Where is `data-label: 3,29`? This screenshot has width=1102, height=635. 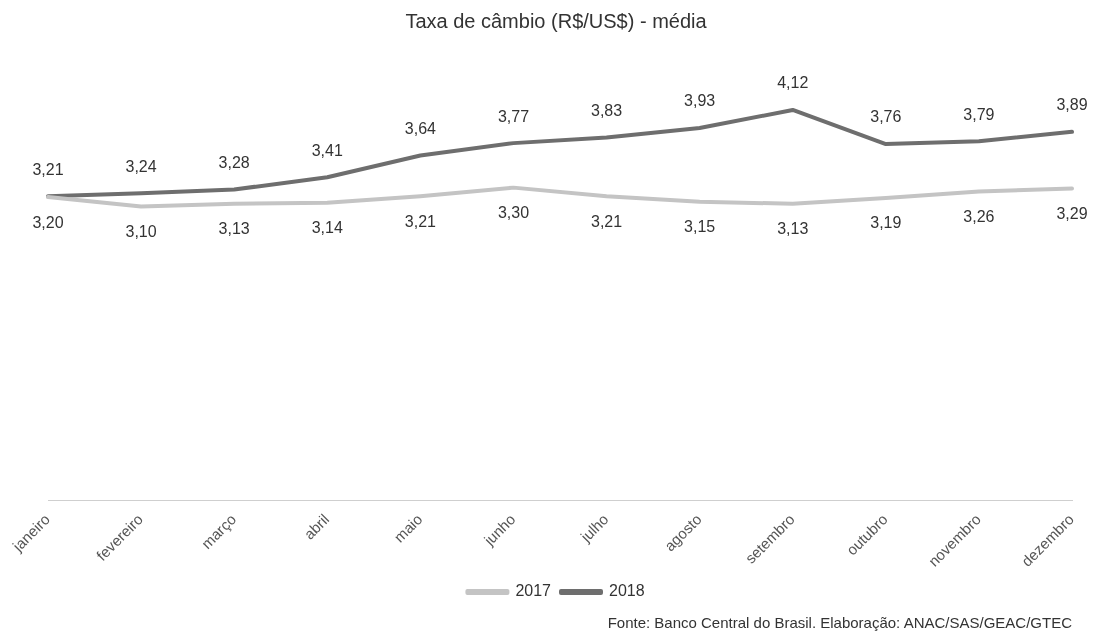 data-label: 3,29 is located at coordinates (1072, 213).